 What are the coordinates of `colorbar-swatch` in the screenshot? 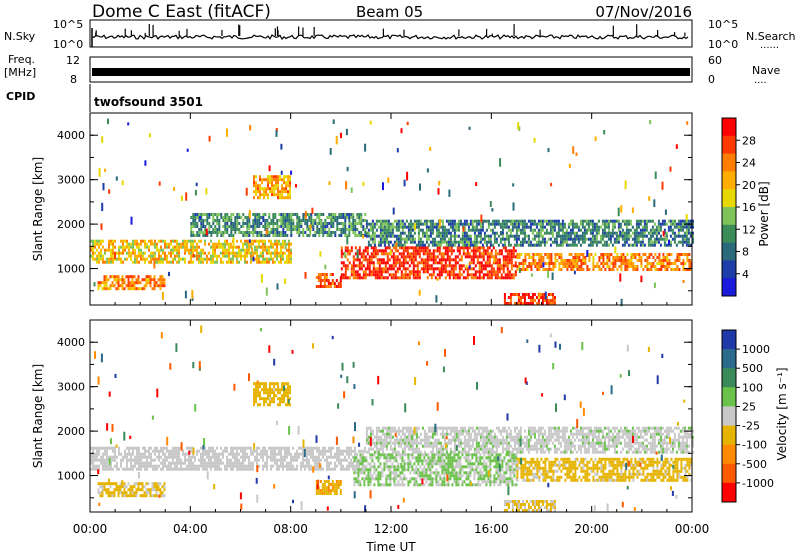 It's located at (729, 162).